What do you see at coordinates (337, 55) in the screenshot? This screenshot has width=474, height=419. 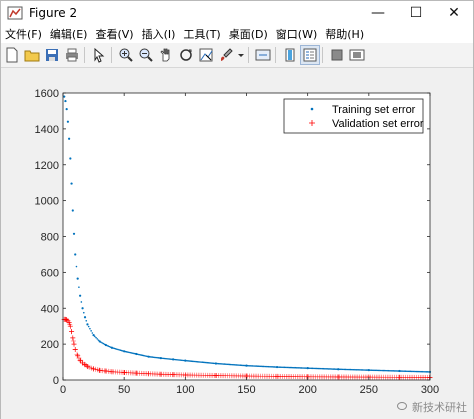 I see `hide-plot-tools-icon` at bounding box center [337, 55].